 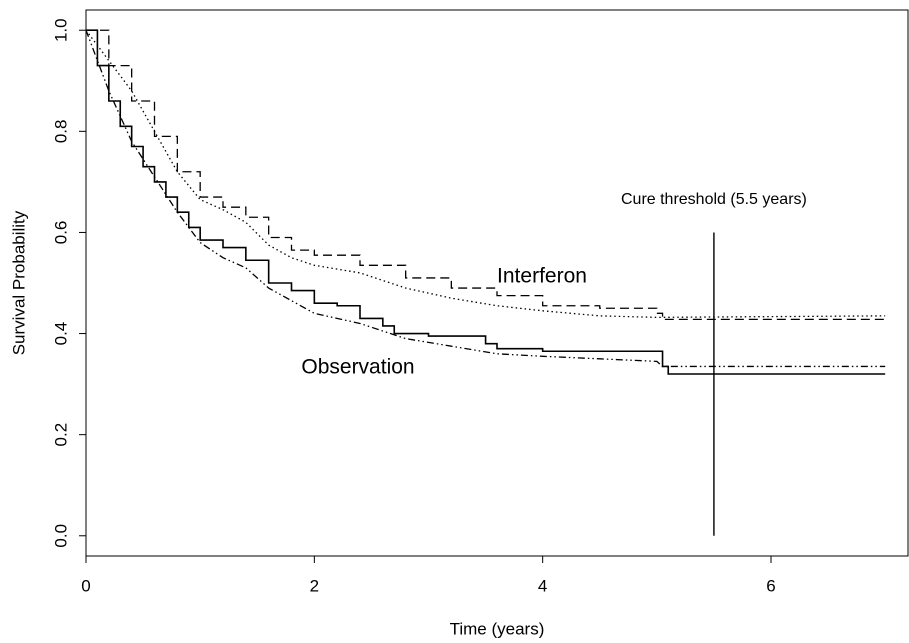 I want to click on y-tick-label: 0.2, so click(x=60, y=435).